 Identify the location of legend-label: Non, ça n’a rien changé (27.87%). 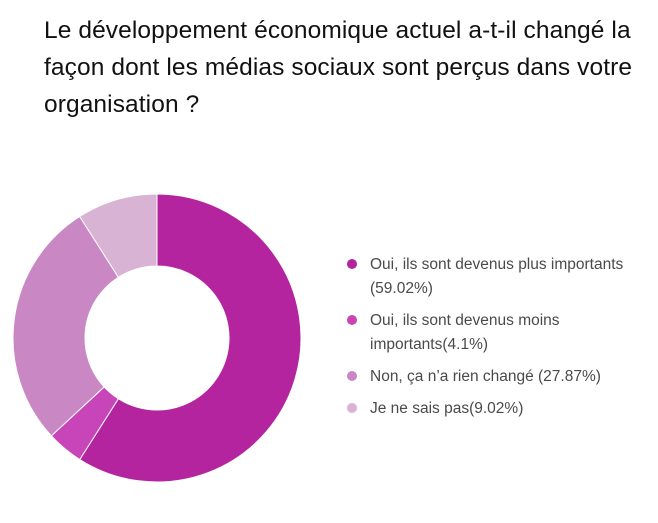
(485, 376).